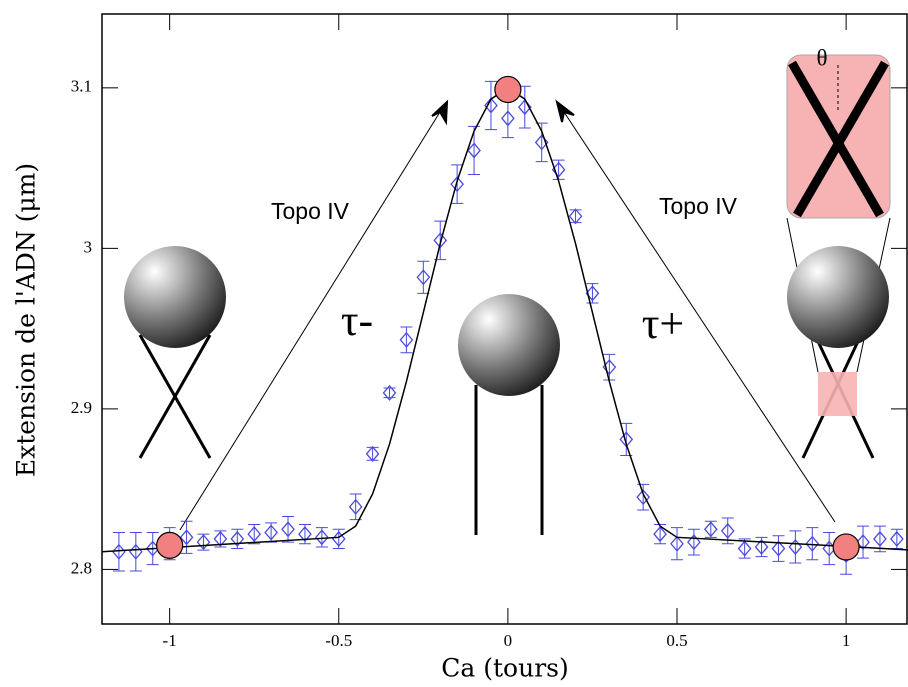  Describe the element at coordinates (663, 323) in the screenshot. I see `annotation: τ+` at that location.